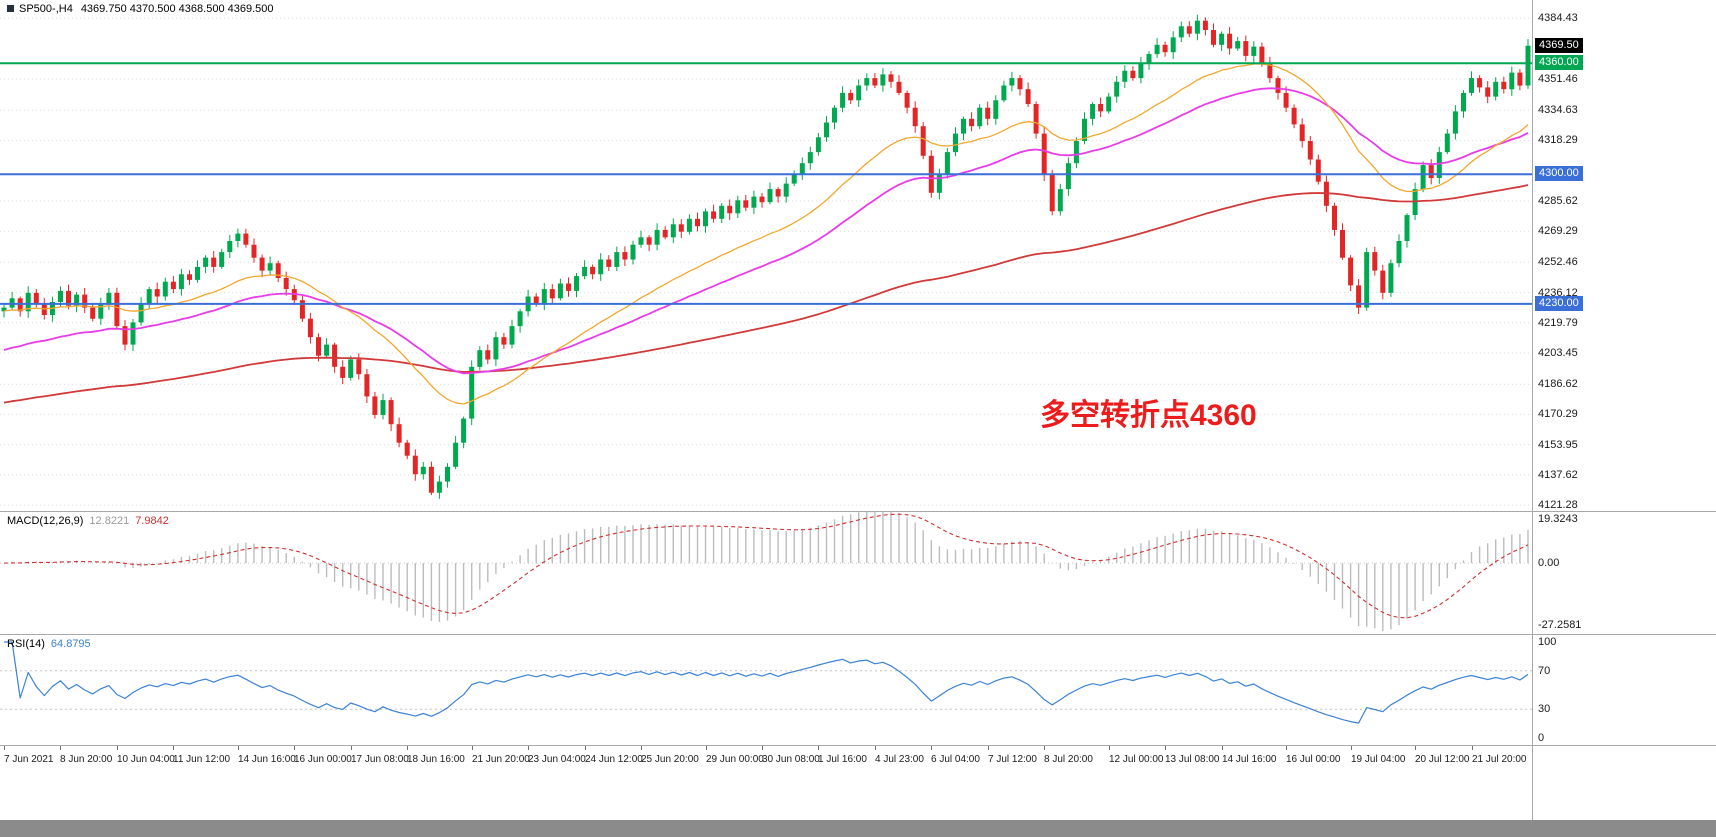 This screenshot has height=837, width=1716. I want to click on rsi-panel: RSI(14) 64.8795 100 70 30 0, so click(858, 690).